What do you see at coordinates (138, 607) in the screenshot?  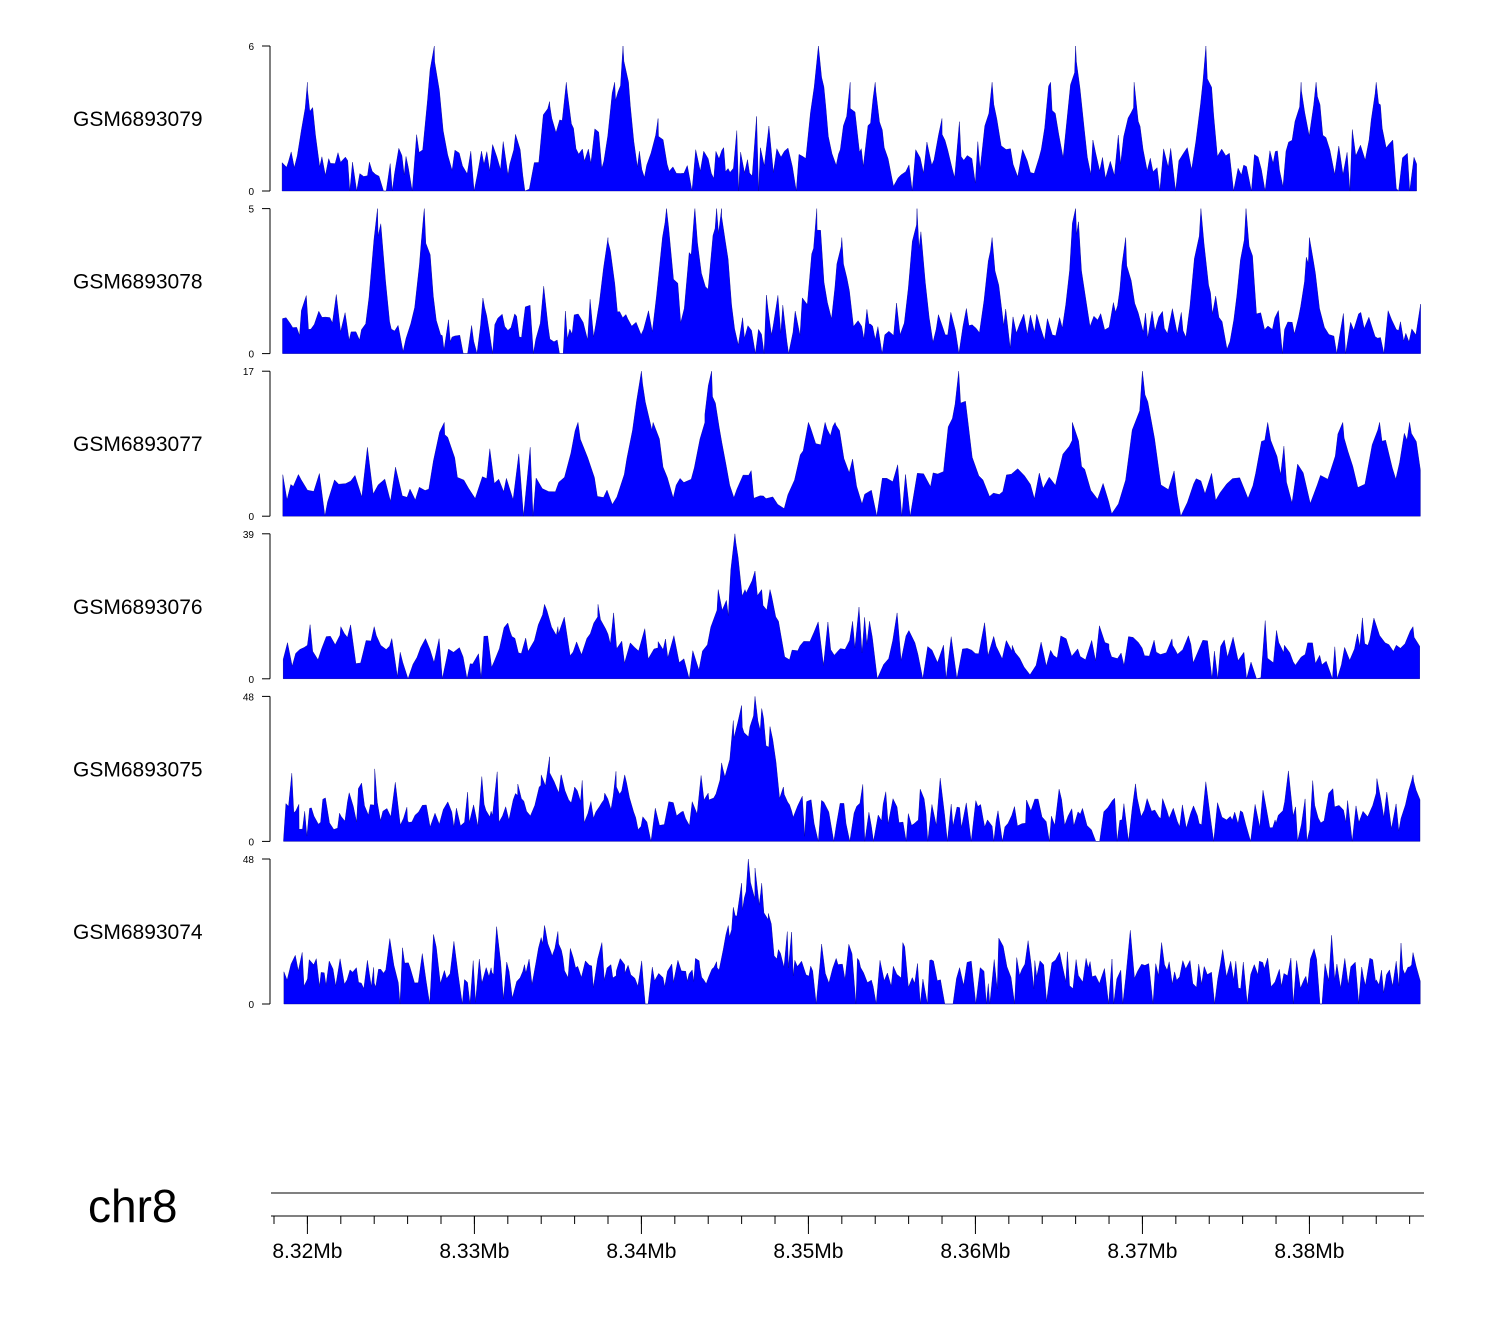 I see `track-label: GSM6893076` at bounding box center [138, 607].